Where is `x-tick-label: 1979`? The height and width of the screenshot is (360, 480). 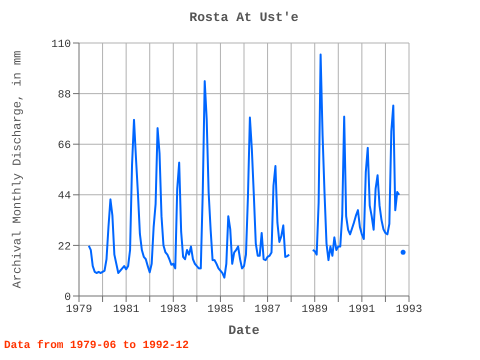 x-tick-label: 1979 is located at coordinates (79, 310).